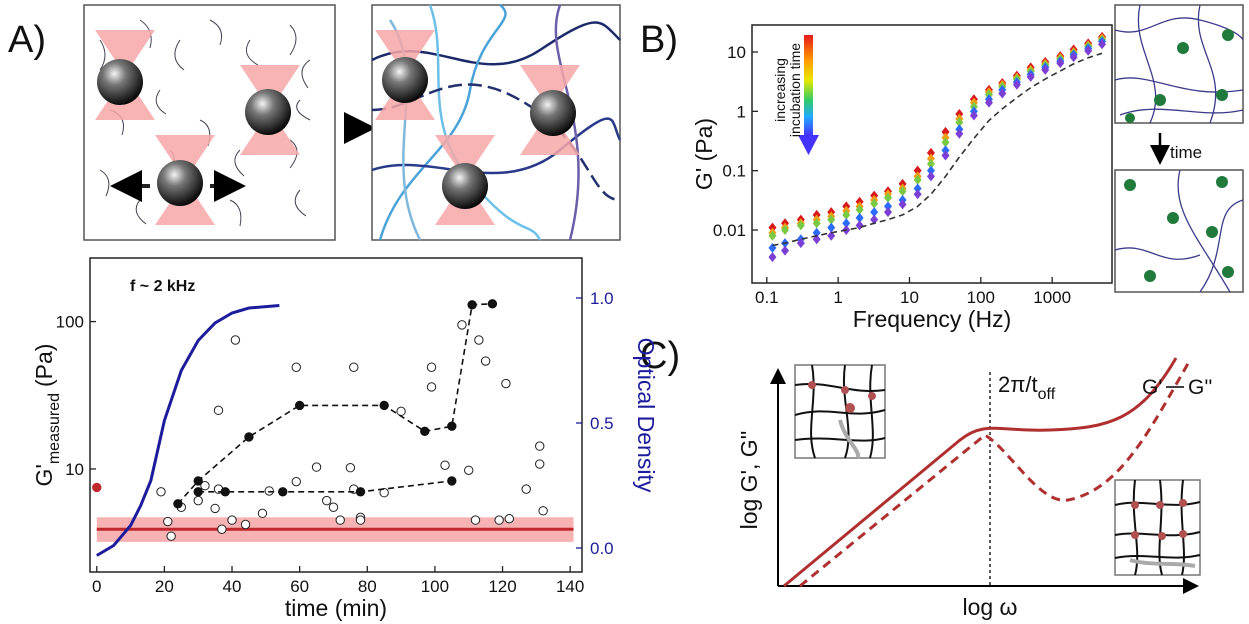  What do you see at coordinates (502, 586) in the screenshot?
I see `x-tick-label: 120` at bounding box center [502, 586].